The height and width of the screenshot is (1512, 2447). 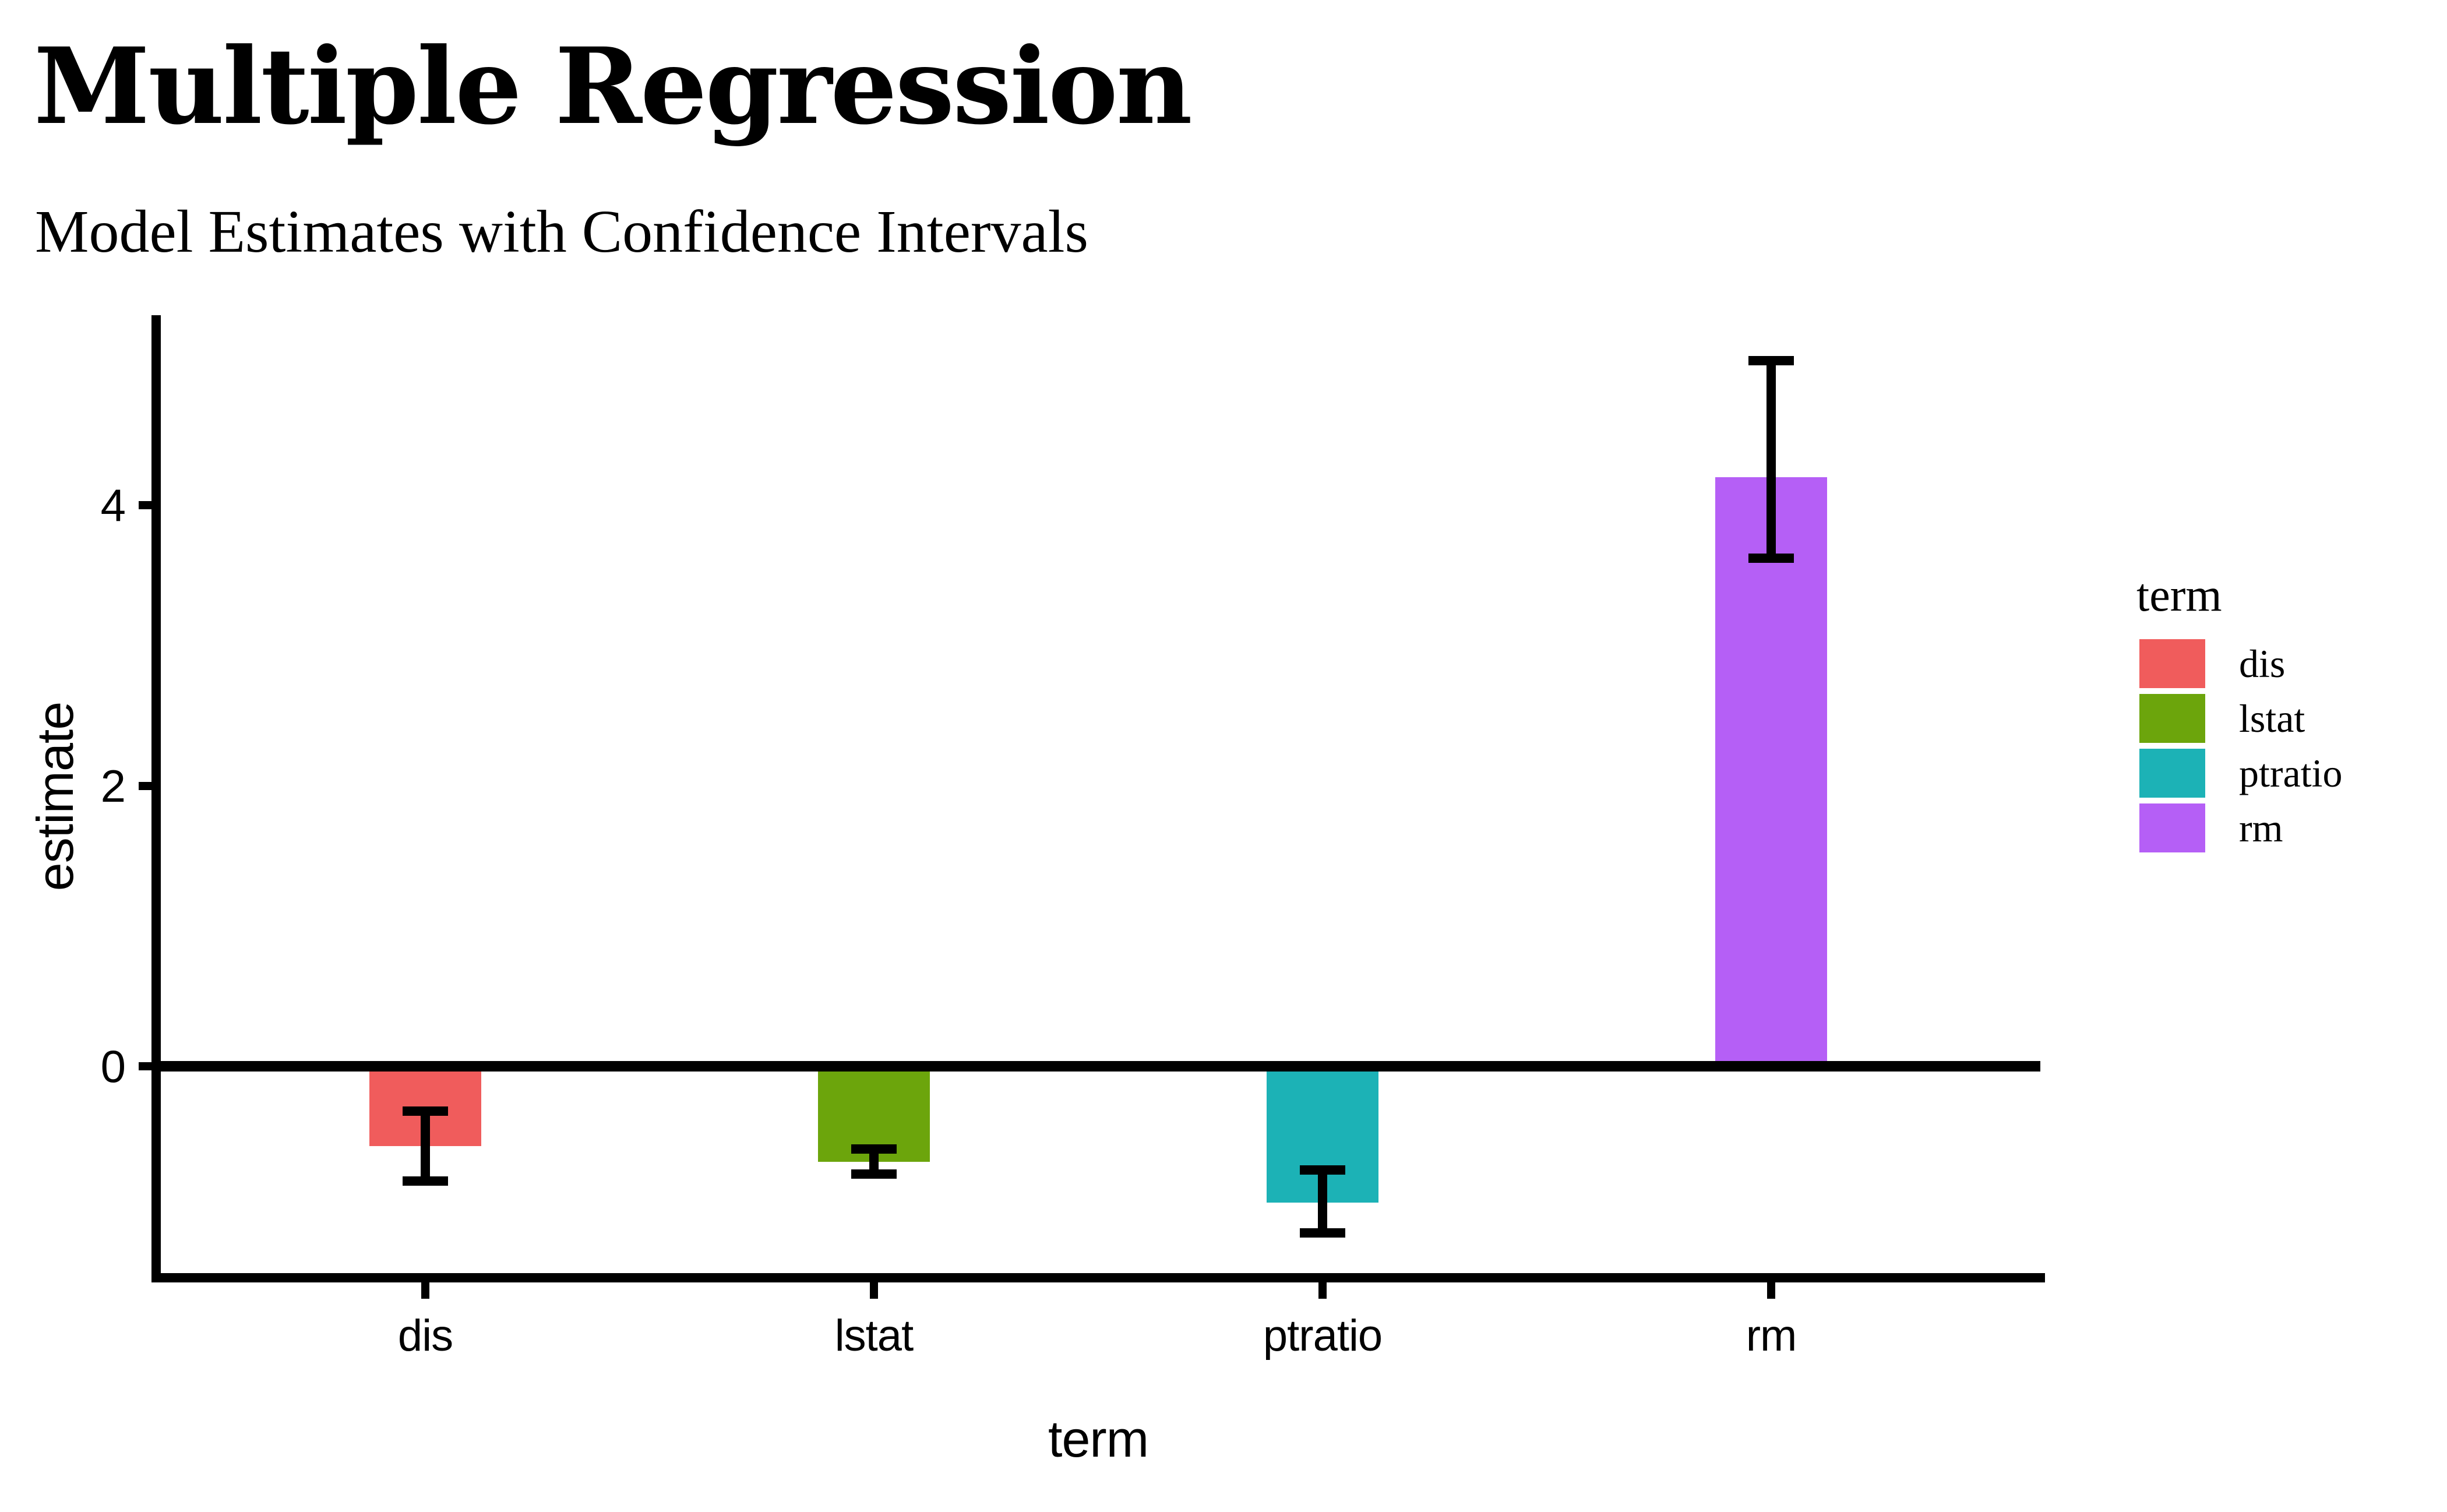 I want to click on x-tick-label-ptratio: ptratio, so click(x=1323, y=1336).